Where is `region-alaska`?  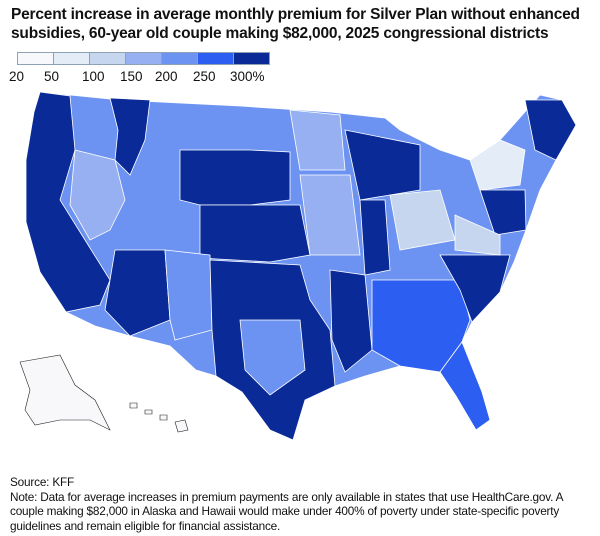 region-alaska is located at coordinates (65, 392).